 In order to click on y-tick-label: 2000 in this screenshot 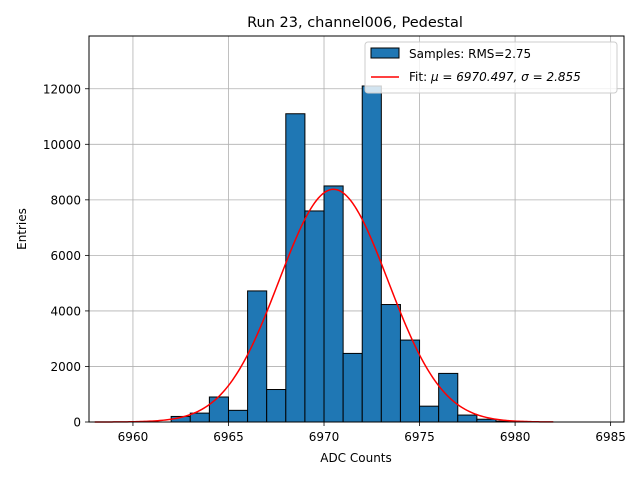, I will do `click(65, 367)`.